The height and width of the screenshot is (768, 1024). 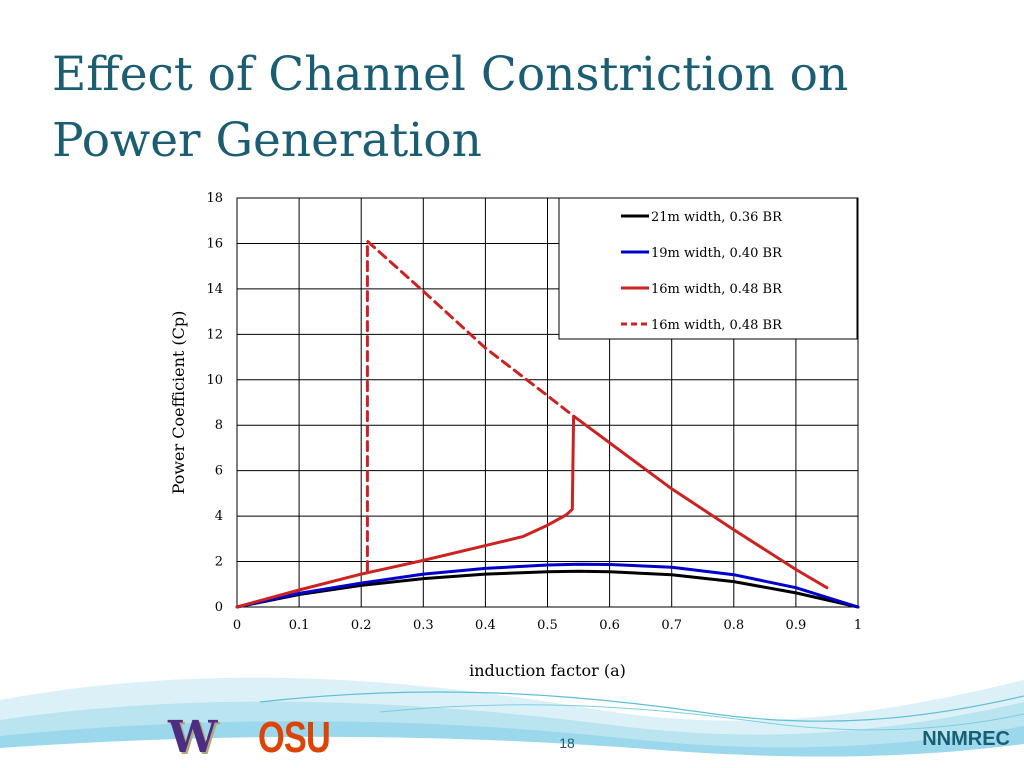 I want to click on page-number: 18, so click(x=567, y=743).